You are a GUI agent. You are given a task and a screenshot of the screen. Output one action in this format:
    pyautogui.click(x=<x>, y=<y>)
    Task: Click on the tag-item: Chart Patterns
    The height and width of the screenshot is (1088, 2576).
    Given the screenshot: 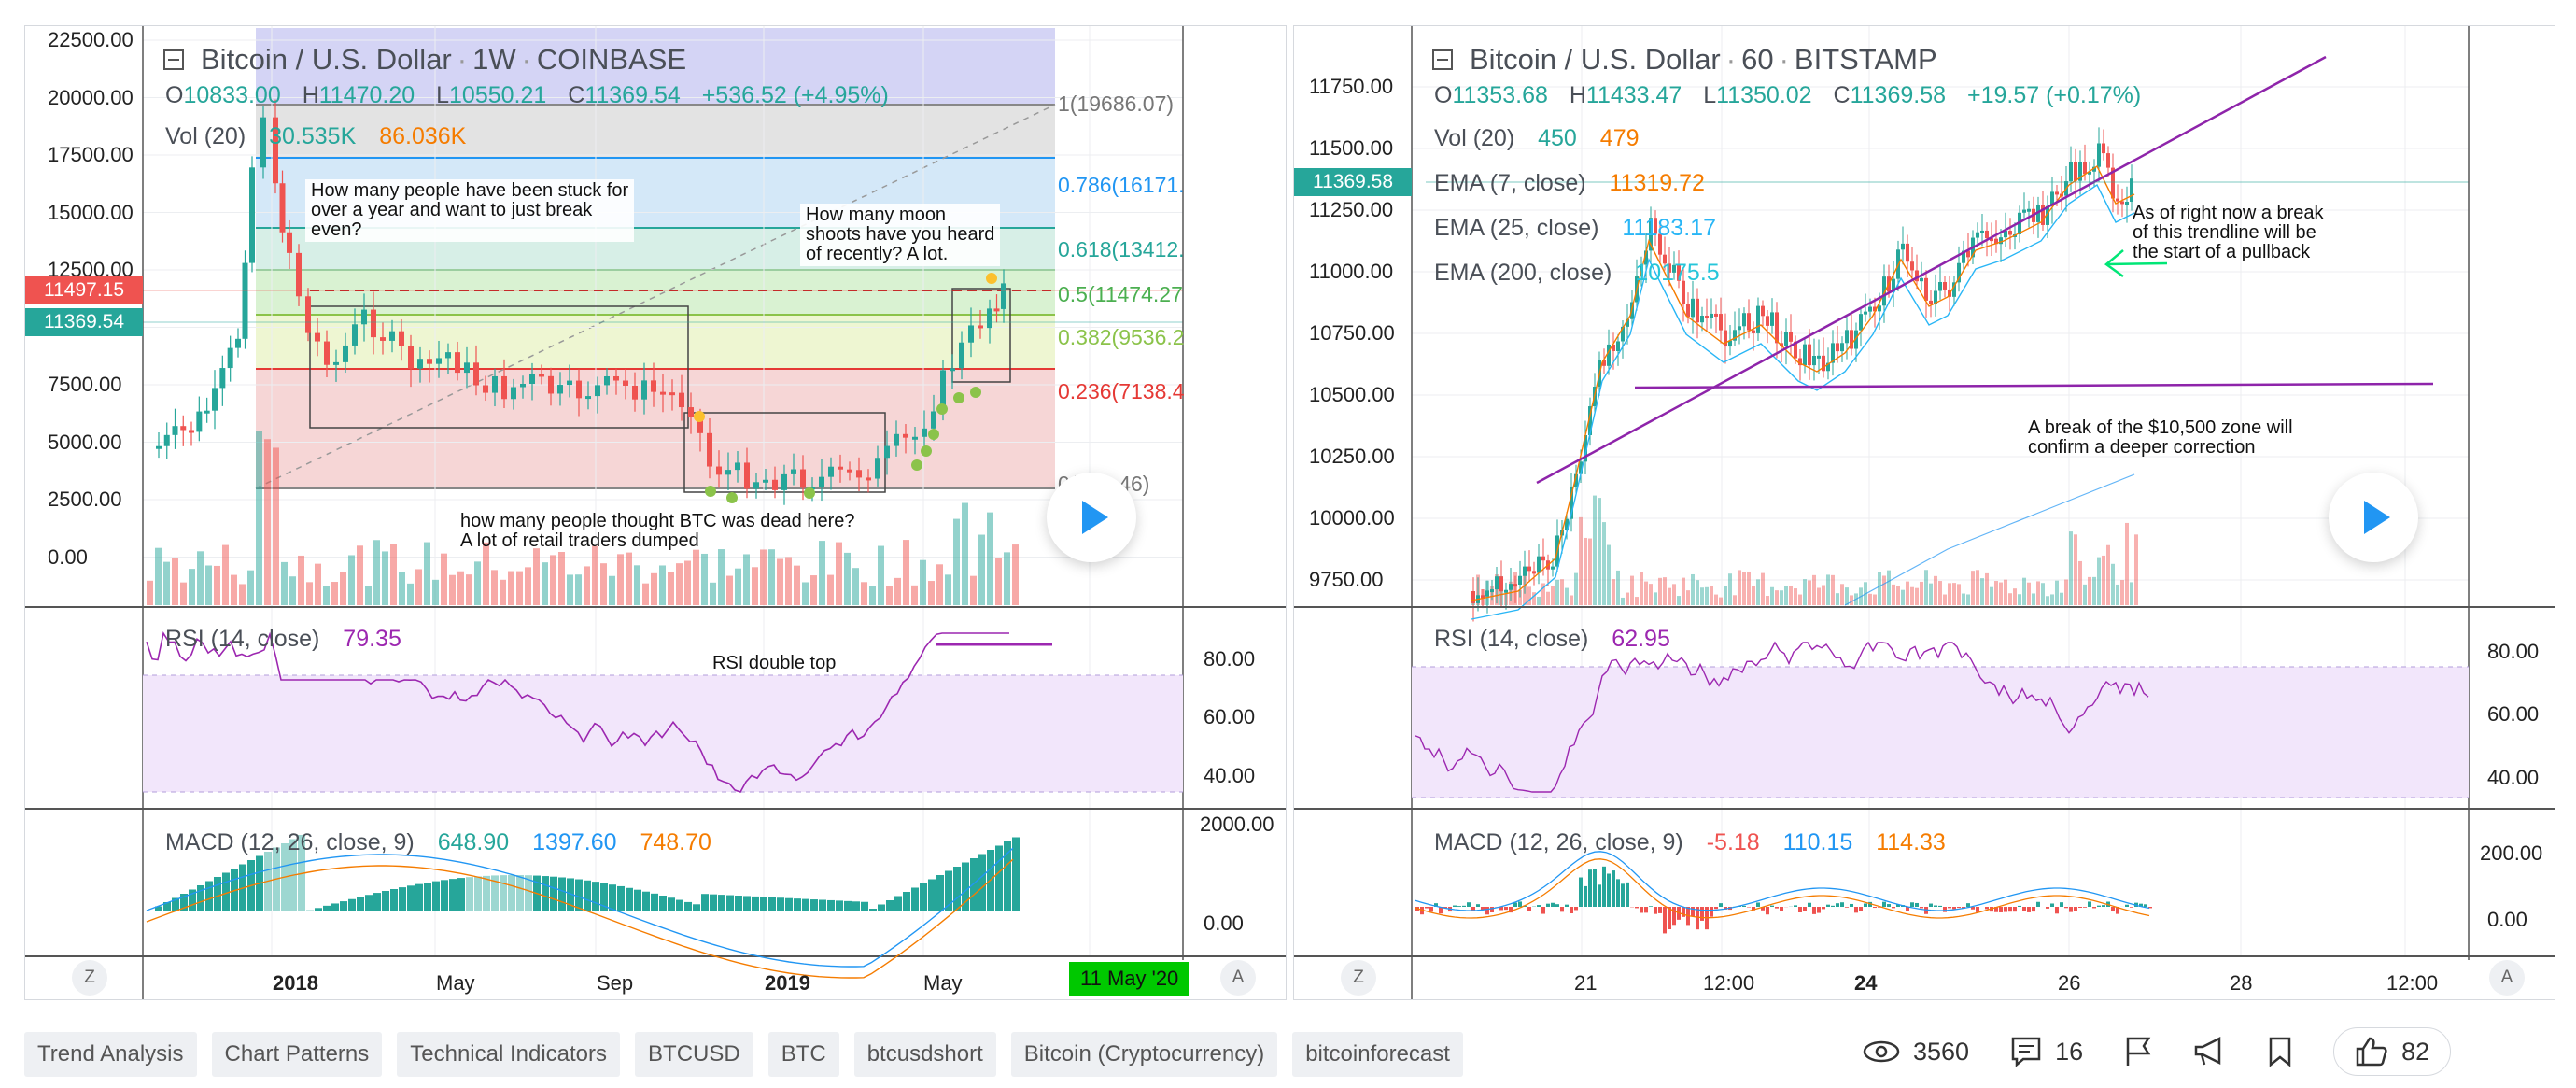 What is the action you would take?
    pyautogui.click(x=297, y=1054)
    